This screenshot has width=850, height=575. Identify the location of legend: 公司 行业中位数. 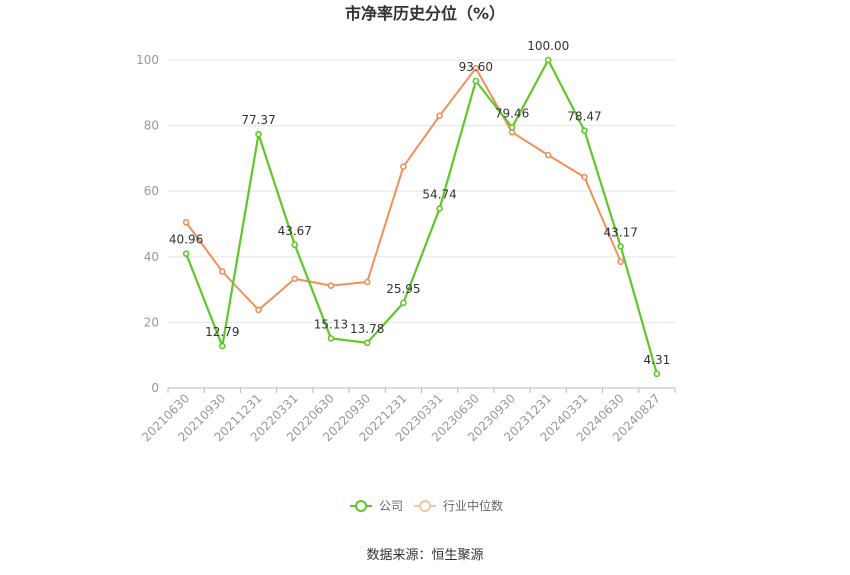
(426, 505).